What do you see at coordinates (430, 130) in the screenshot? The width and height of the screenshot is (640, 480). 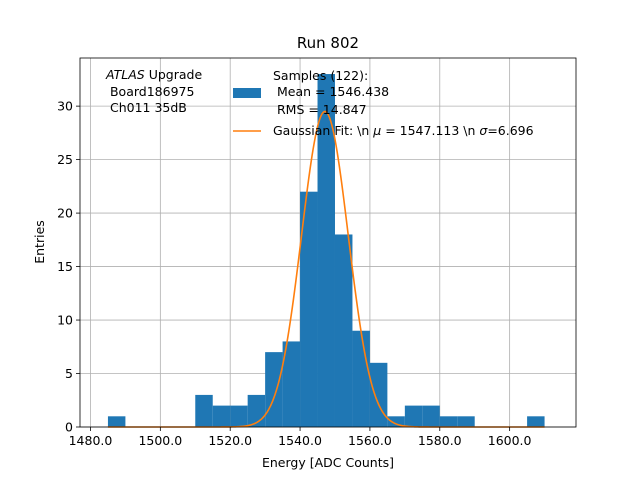 I see `legend-fit-part-2: = 1547.113 \n` at bounding box center [430, 130].